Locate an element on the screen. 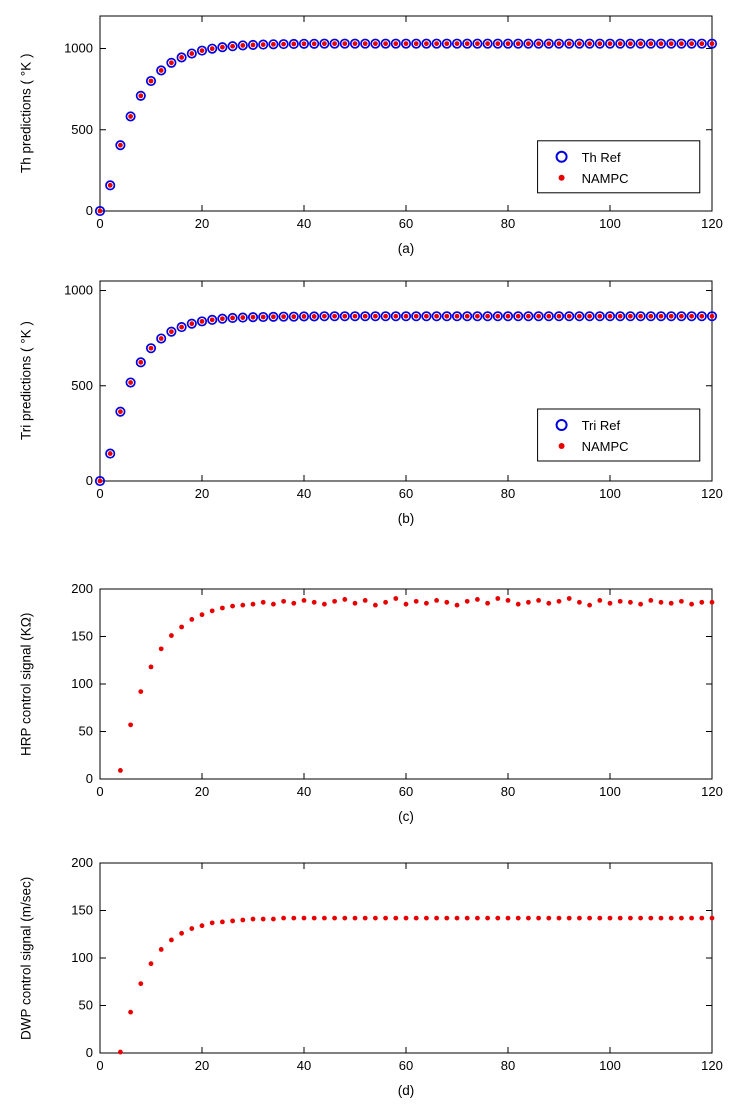 This screenshot has width=737, height=1104. y-tick-label: 0 is located at coordinates (89, 480).